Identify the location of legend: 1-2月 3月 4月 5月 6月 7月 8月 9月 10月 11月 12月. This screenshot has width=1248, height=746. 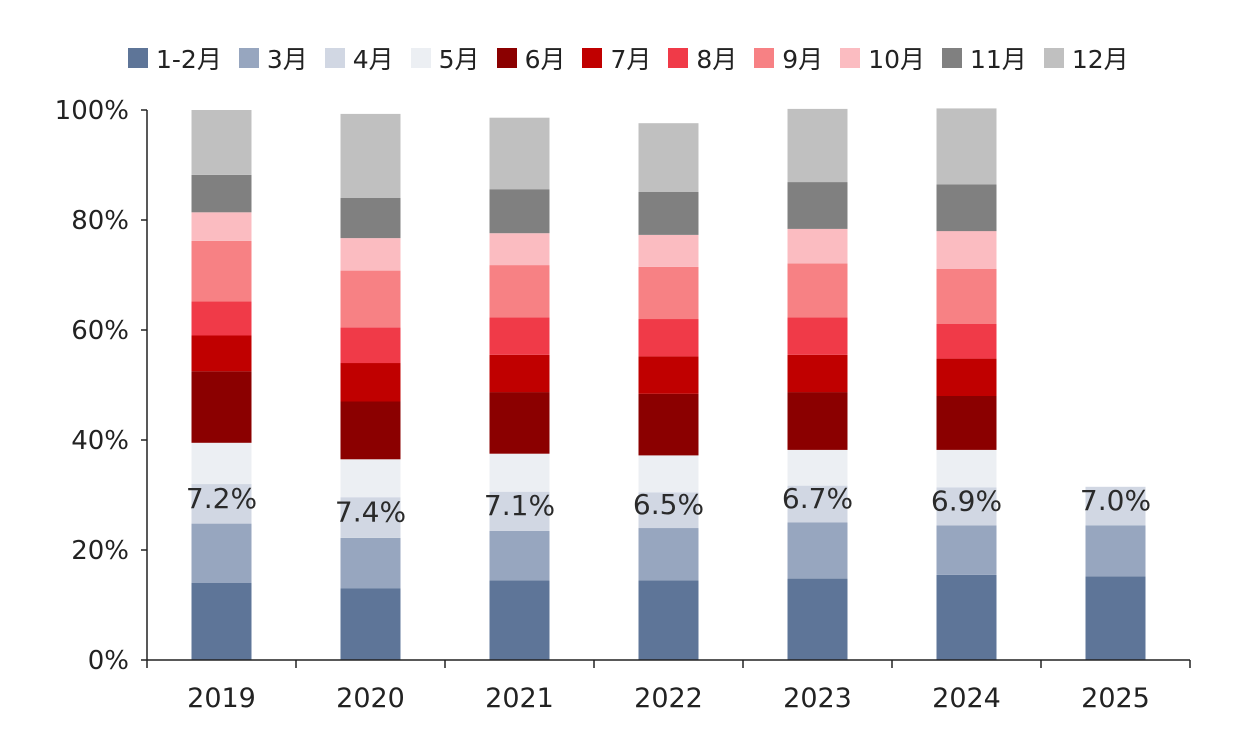
(637, 58).